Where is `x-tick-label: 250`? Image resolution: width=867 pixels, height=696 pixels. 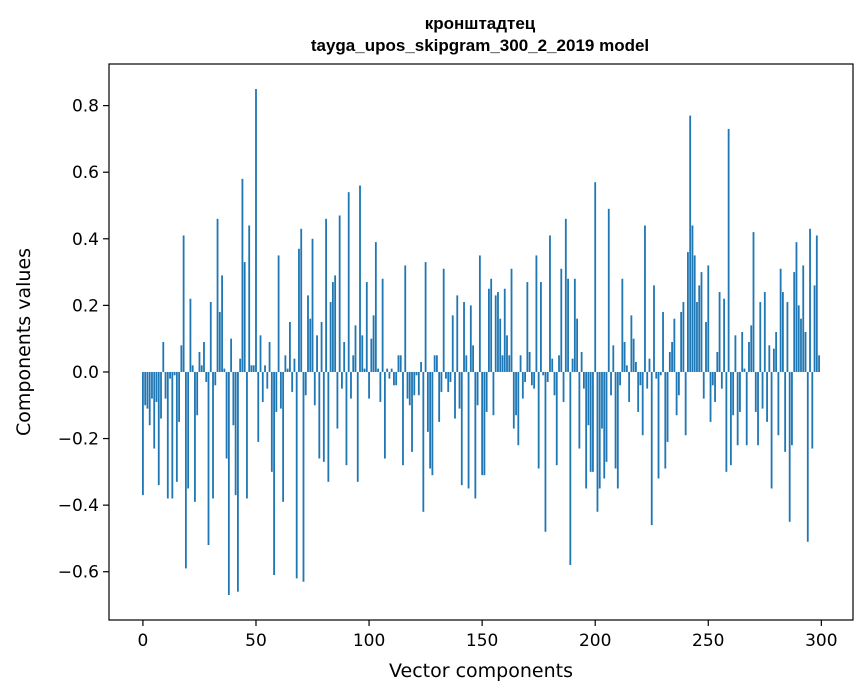 x-tick-label: 250 is located at coordinates (708, 641).